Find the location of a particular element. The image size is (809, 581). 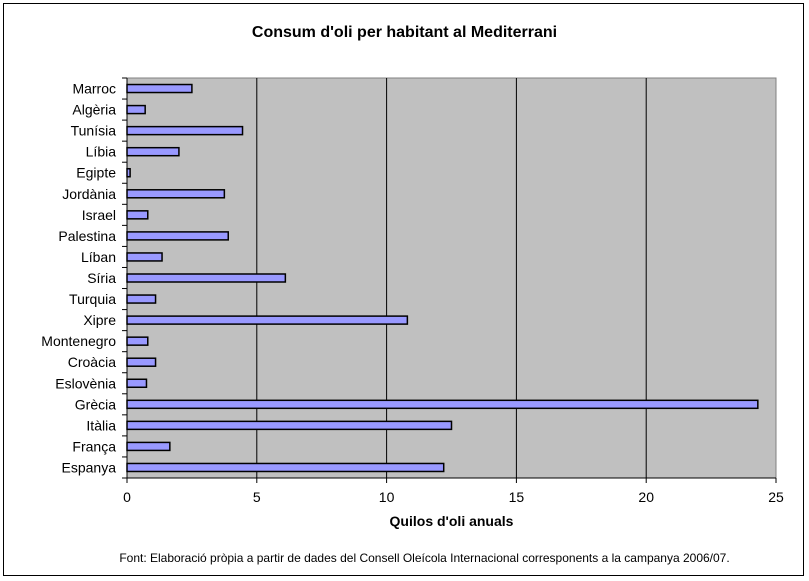

chart-title: Consum d'oli per habitant al Mediterrani is located at coordinates (404, 32).